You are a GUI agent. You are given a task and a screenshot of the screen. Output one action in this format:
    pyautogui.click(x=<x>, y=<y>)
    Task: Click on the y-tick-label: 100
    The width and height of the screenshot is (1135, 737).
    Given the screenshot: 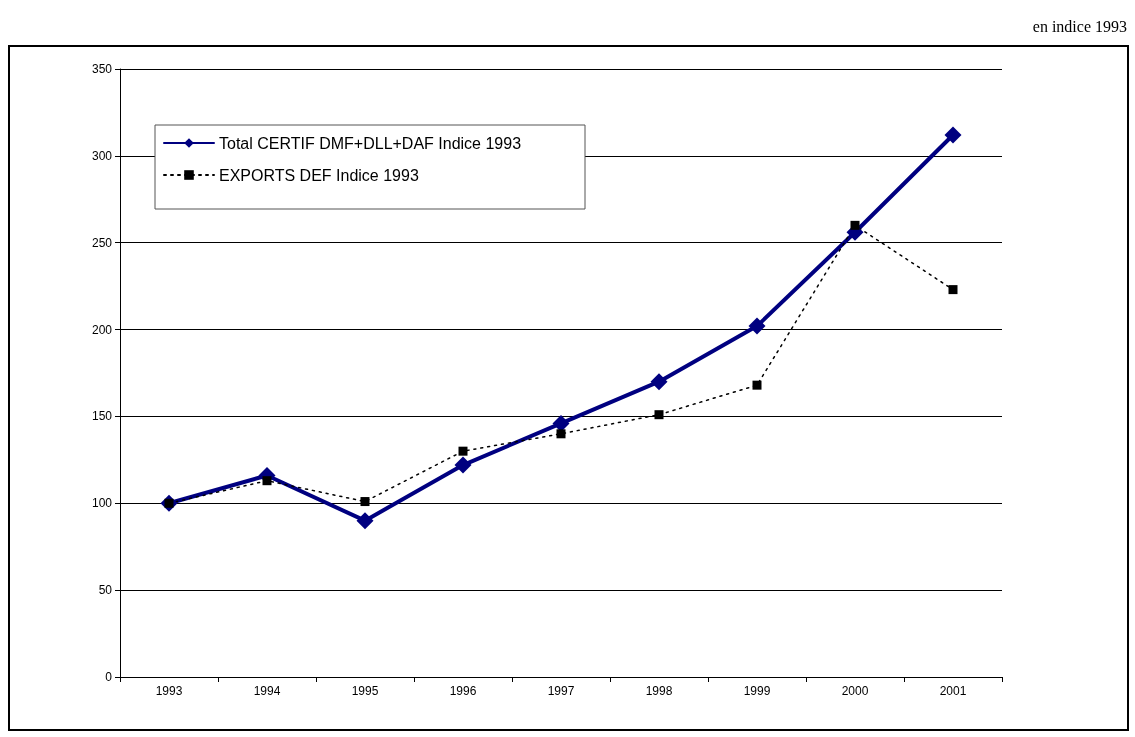 What is the action you would take?
    pyautogui.click(x=102, y=503)
    